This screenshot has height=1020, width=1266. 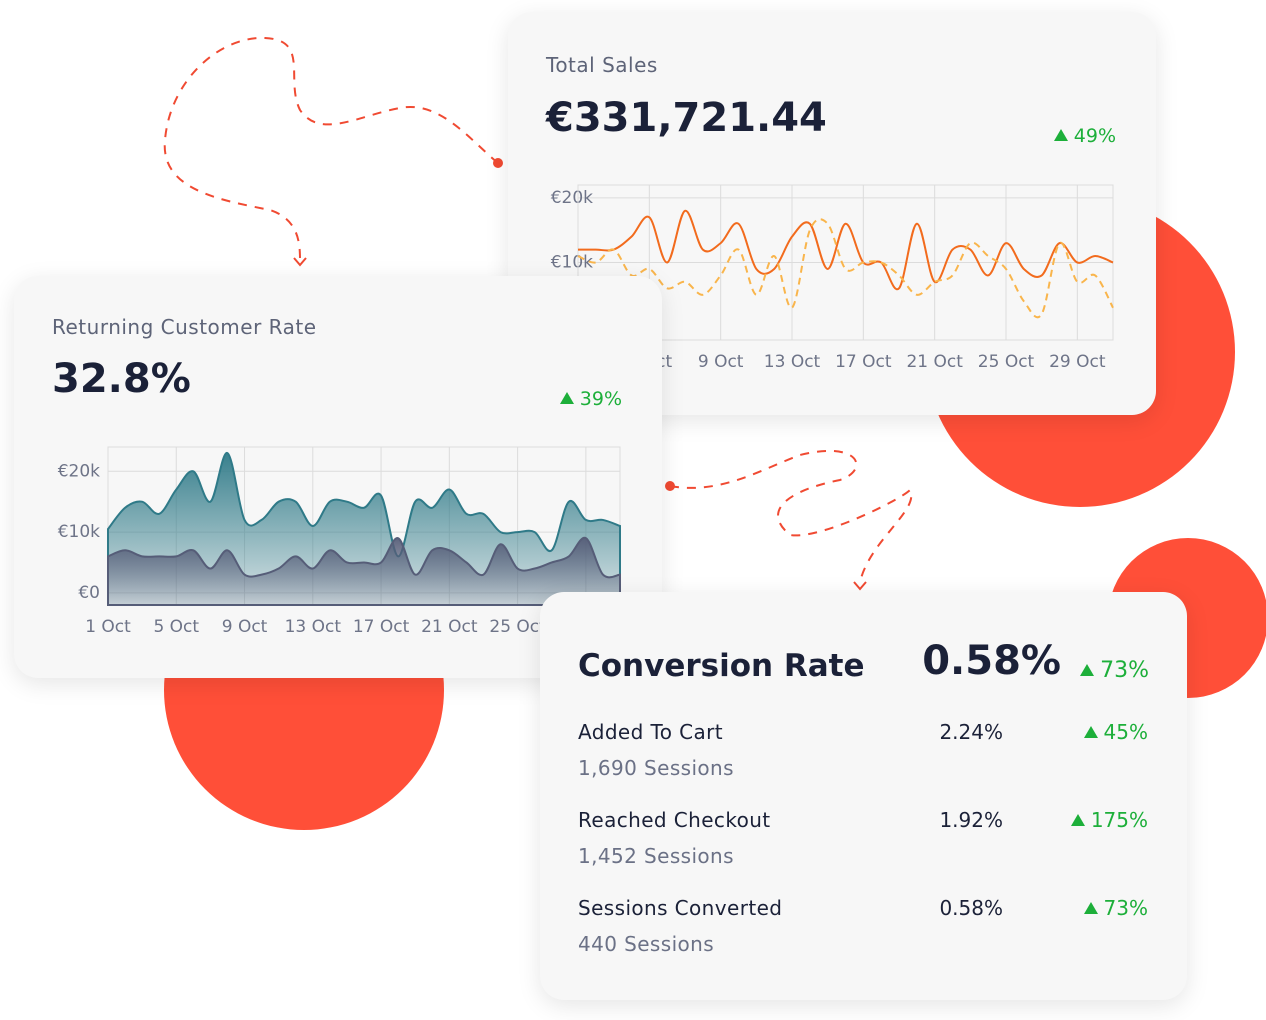 What do you see at coordinates (364, 571) in the screenshot?
I see `area` at bounding box center [364, 571].